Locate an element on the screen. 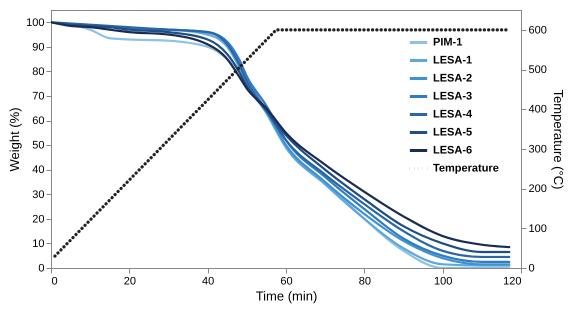 This screenshot has height=315, width=570. y-tick-label: 40 is located at coordinates (38, 170).